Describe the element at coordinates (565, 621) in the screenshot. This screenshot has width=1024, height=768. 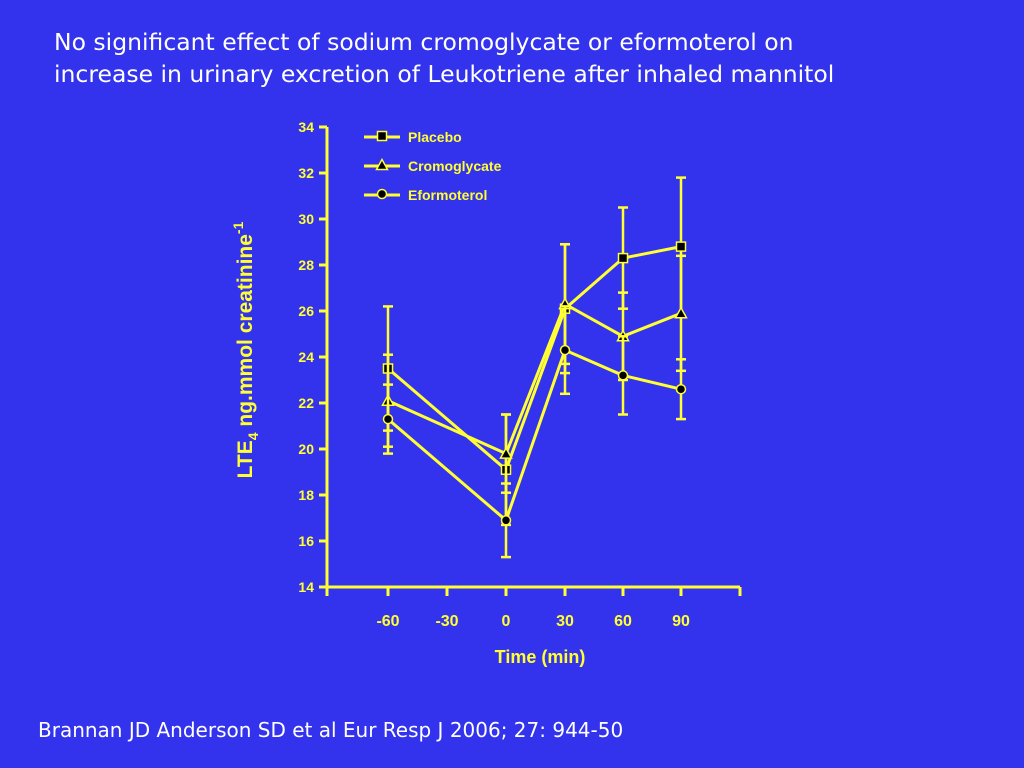
I see `x-tick-label: 30` at that location.